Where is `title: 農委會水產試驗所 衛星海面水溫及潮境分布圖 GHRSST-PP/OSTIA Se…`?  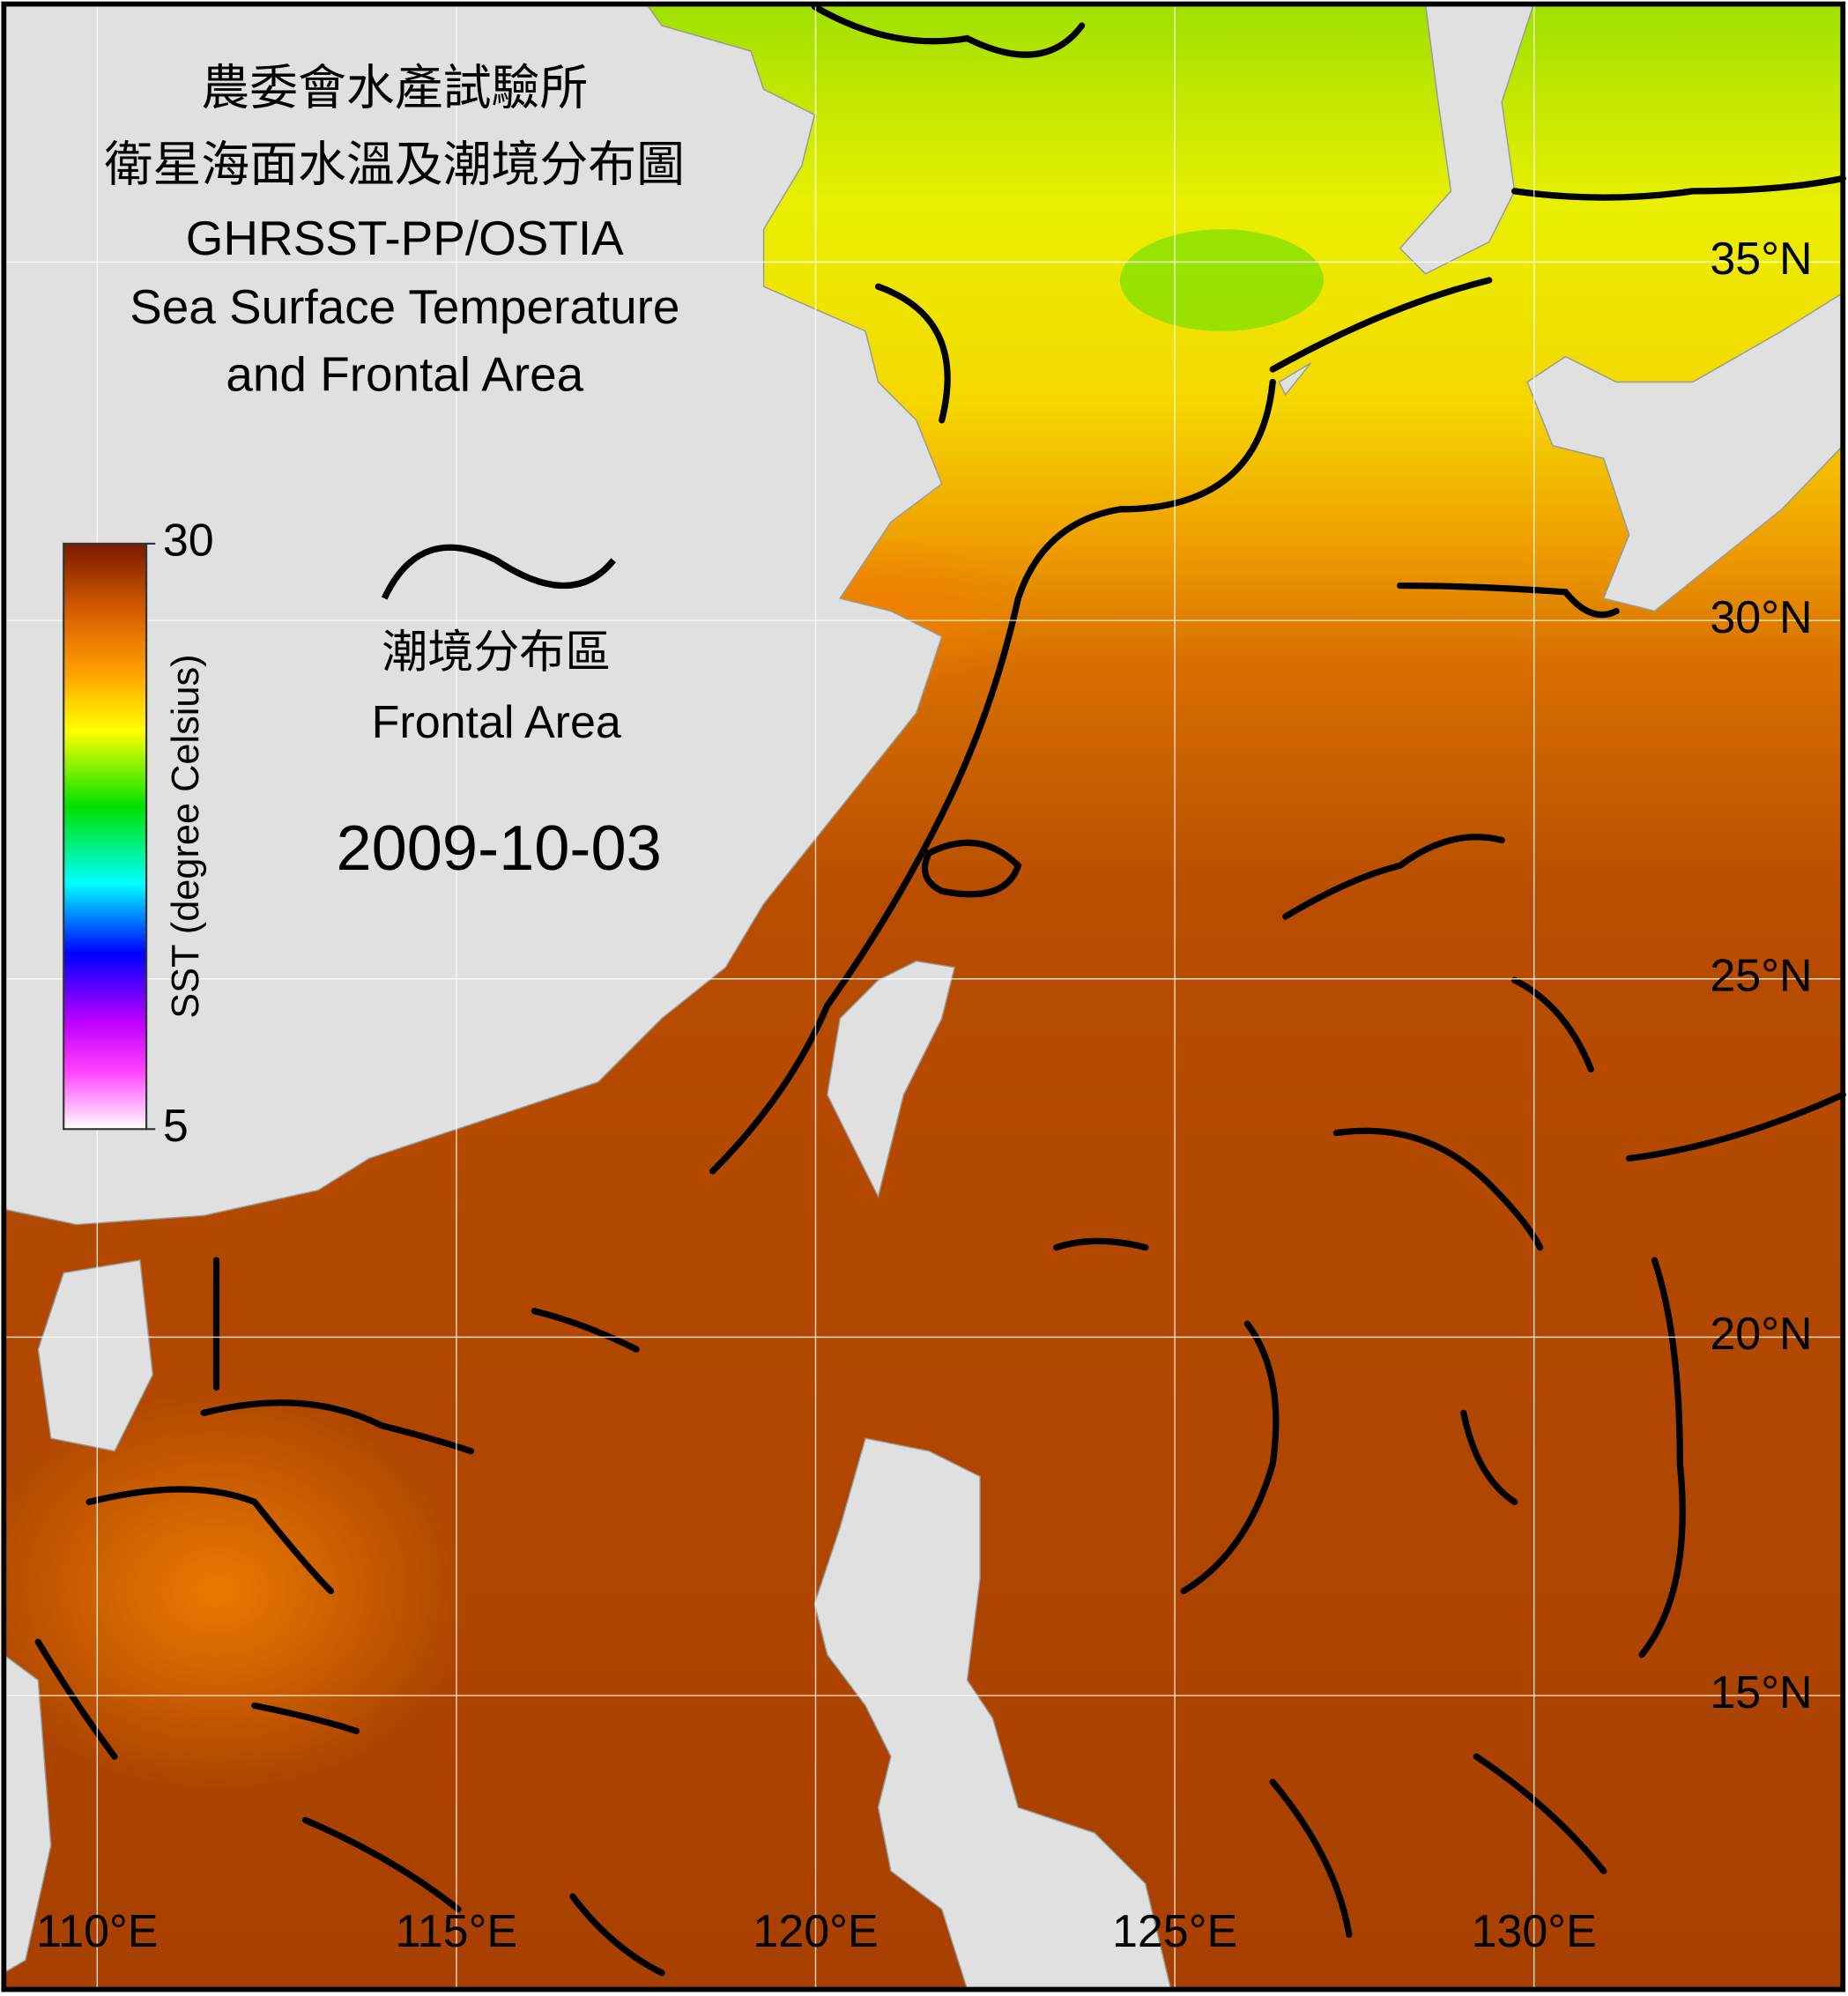
title: 農委會水產試驗所 衛星海面水溫及潮境分布圖 GHRSST-PP/OSTIA Se… is located at coordinates (395, 232).